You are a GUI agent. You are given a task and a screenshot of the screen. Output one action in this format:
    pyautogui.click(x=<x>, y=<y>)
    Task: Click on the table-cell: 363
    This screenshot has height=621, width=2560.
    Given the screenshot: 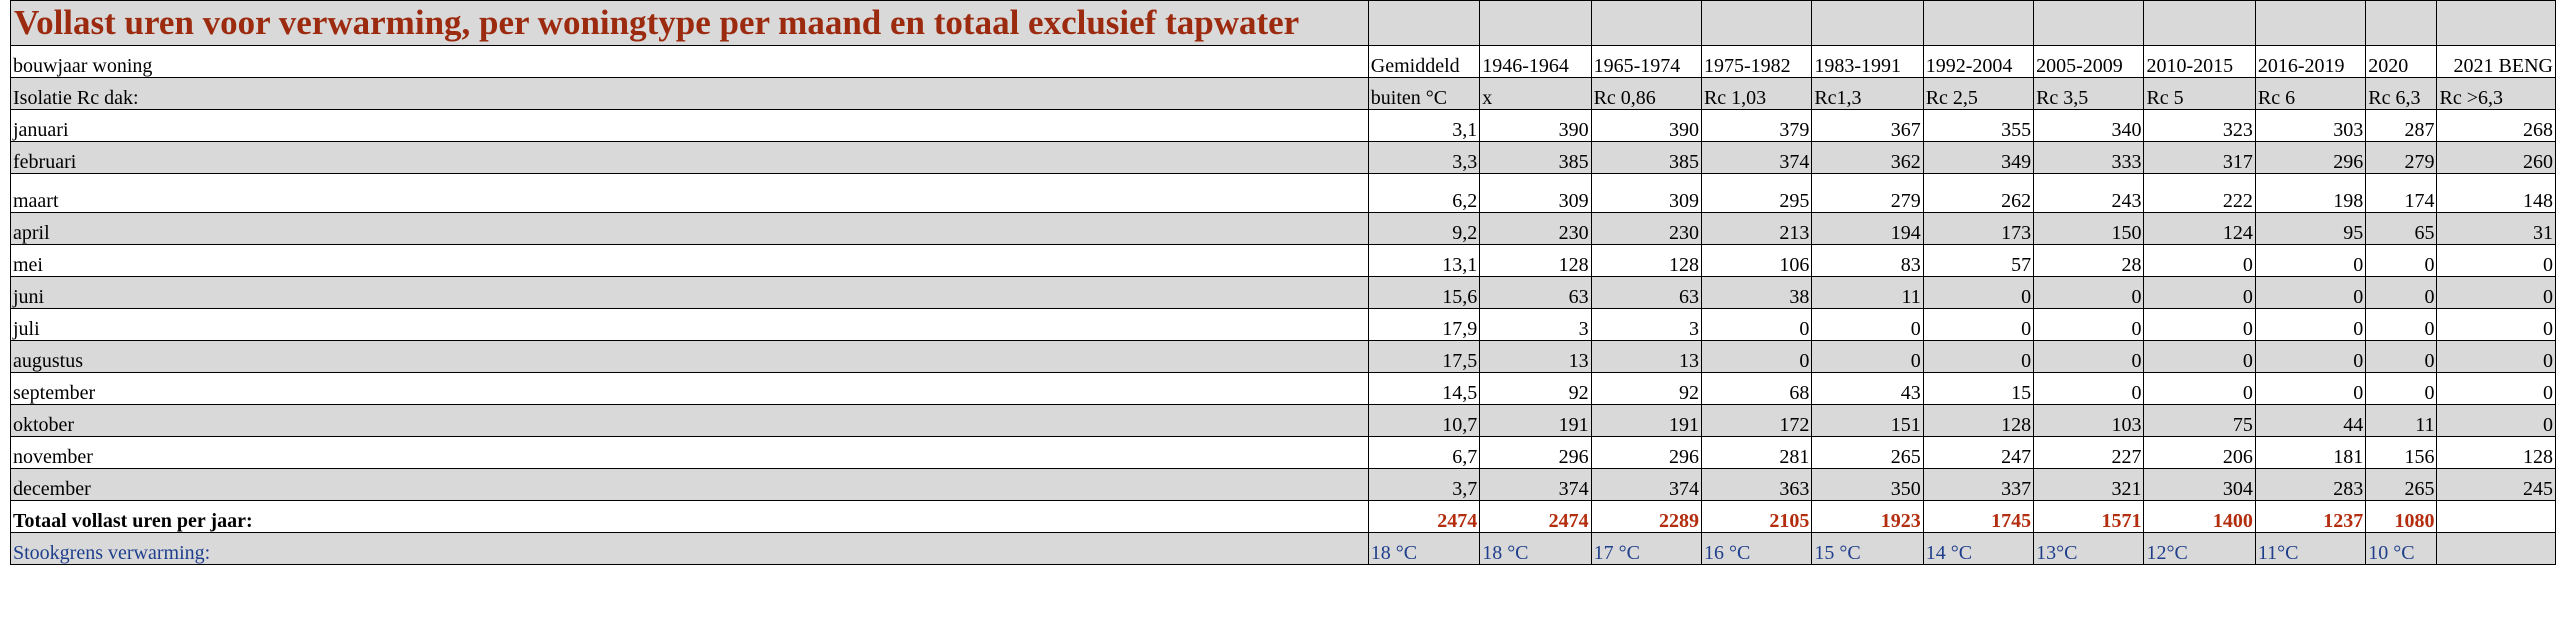 What is the action you would take?
    pyautogui.click(x=1756, y=484)
    